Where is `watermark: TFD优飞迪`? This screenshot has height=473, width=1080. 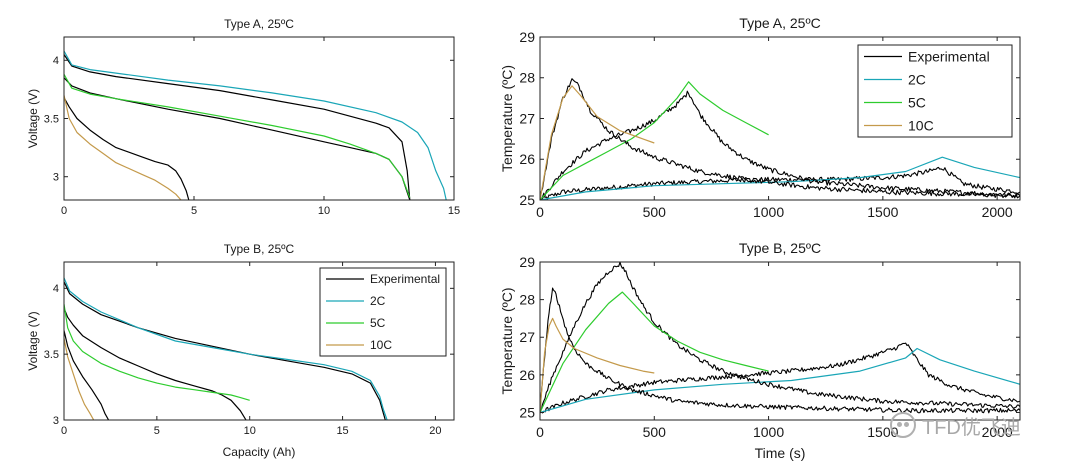
watermark: TFD优飞迪 is located at coordinates (955, 425).